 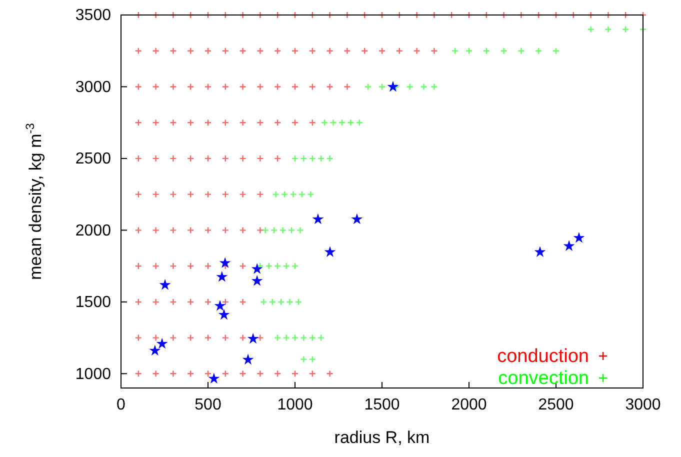 What do you see at coordinates (643, 405) in the screenshot?
I see `x-tick-label: 3000` at bounding box center [643, 405].